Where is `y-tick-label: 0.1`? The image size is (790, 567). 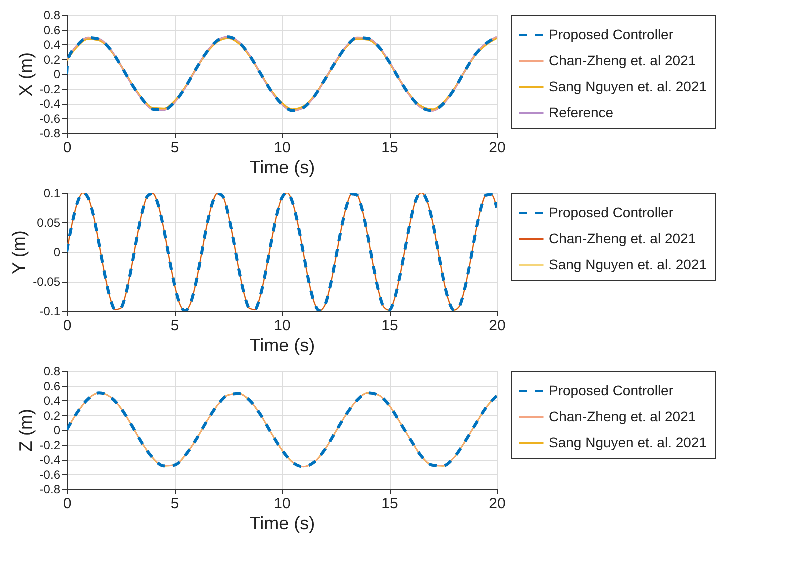
y-tick-label: 0.1 is located at coordinates (52, 193).